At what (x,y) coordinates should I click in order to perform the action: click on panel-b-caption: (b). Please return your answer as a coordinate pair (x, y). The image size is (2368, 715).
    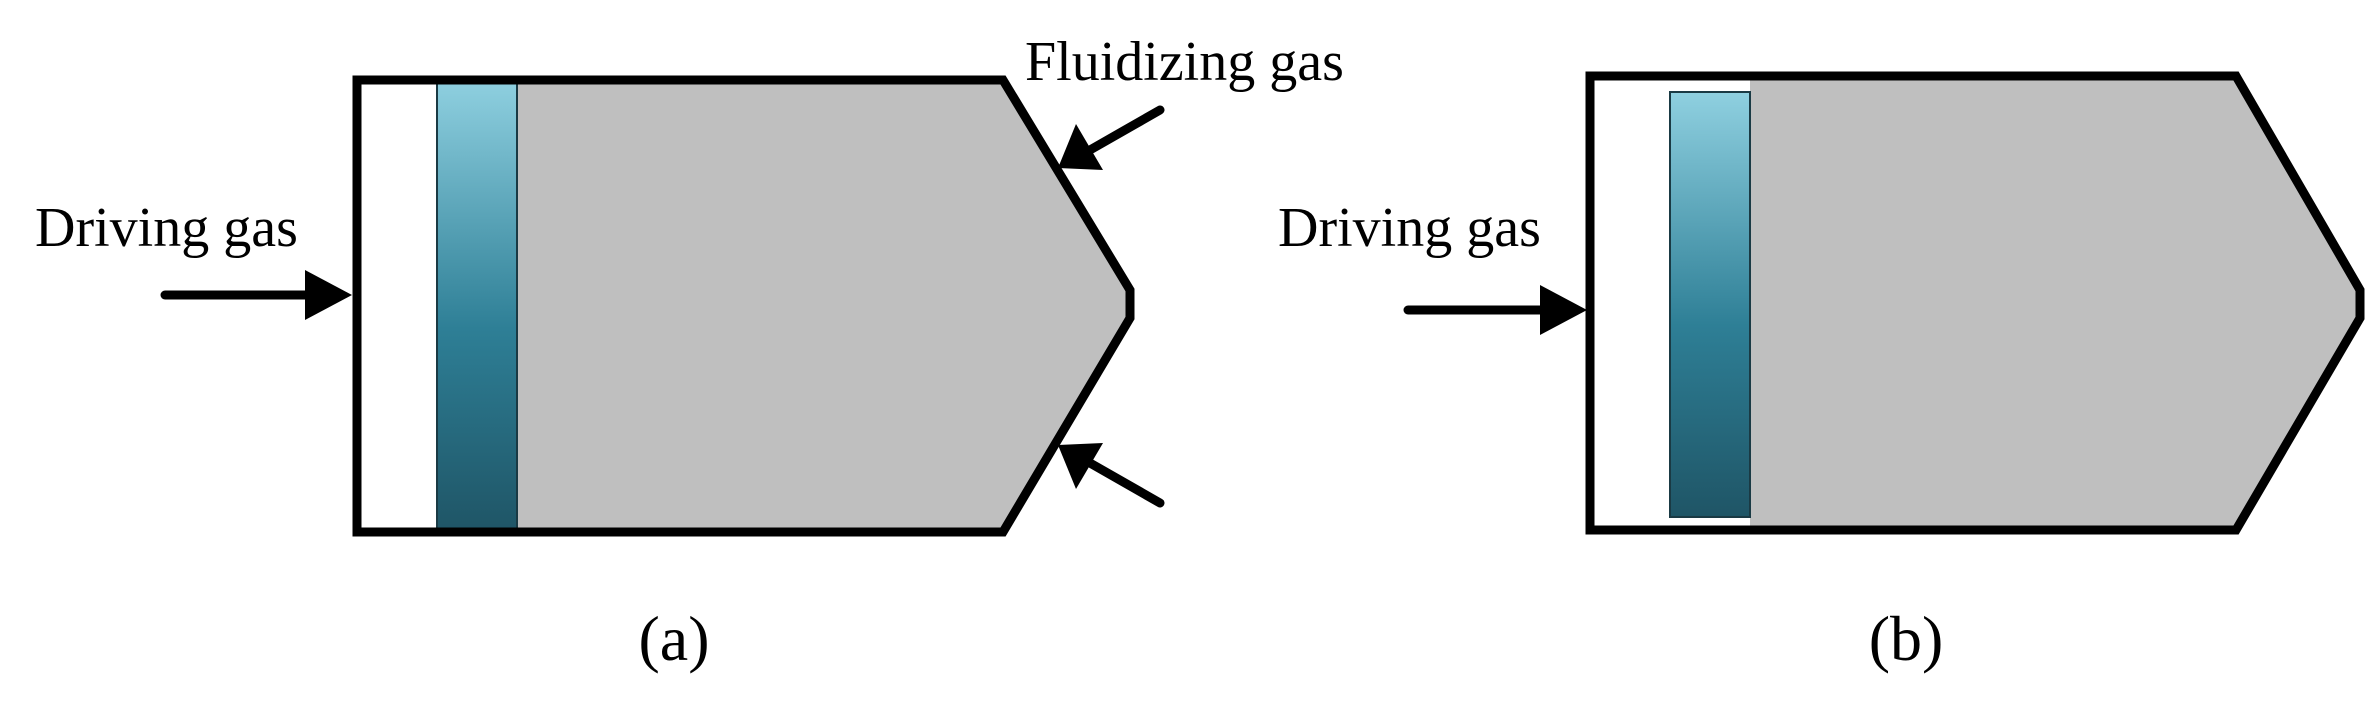
    Looking at the image, I should click on (1906, 638).